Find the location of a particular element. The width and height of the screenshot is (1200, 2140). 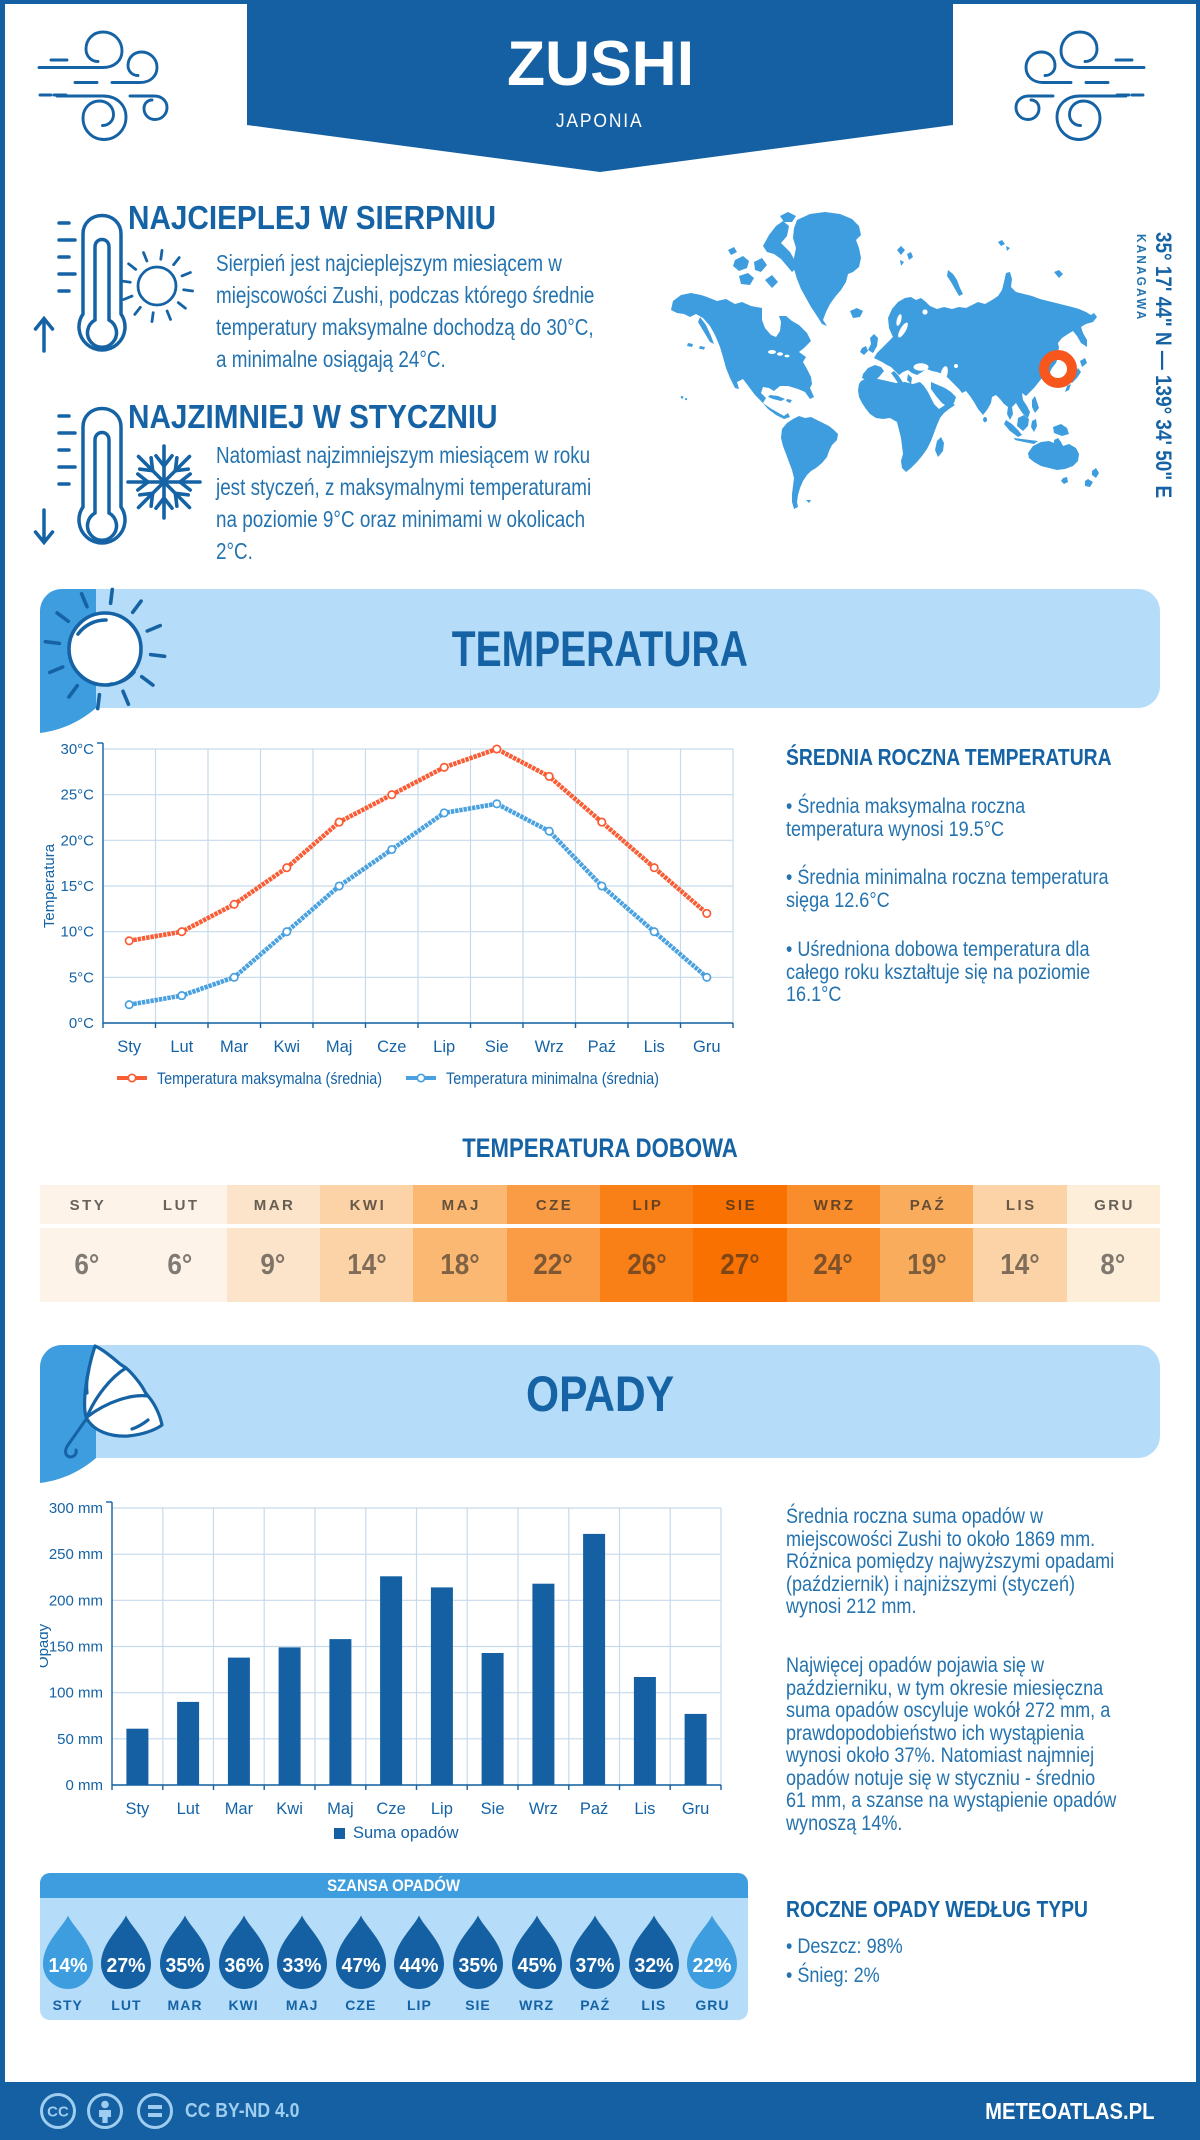

svg-text: 33% is located at coordinates (302, 1966).